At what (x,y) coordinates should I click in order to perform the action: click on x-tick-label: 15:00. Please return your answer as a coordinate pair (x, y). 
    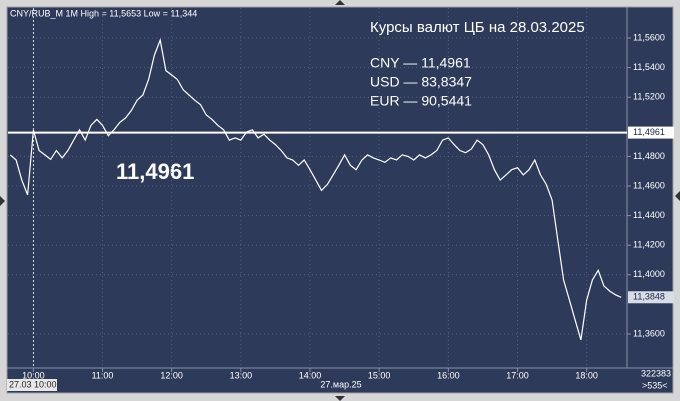
    Looking at the image, I should click on (379, 375).